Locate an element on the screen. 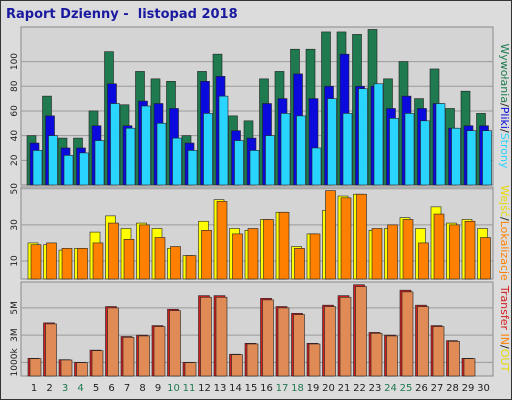 This screenshot has width=512, height=400. day-label: 14 is located at coordinates (235, 388).